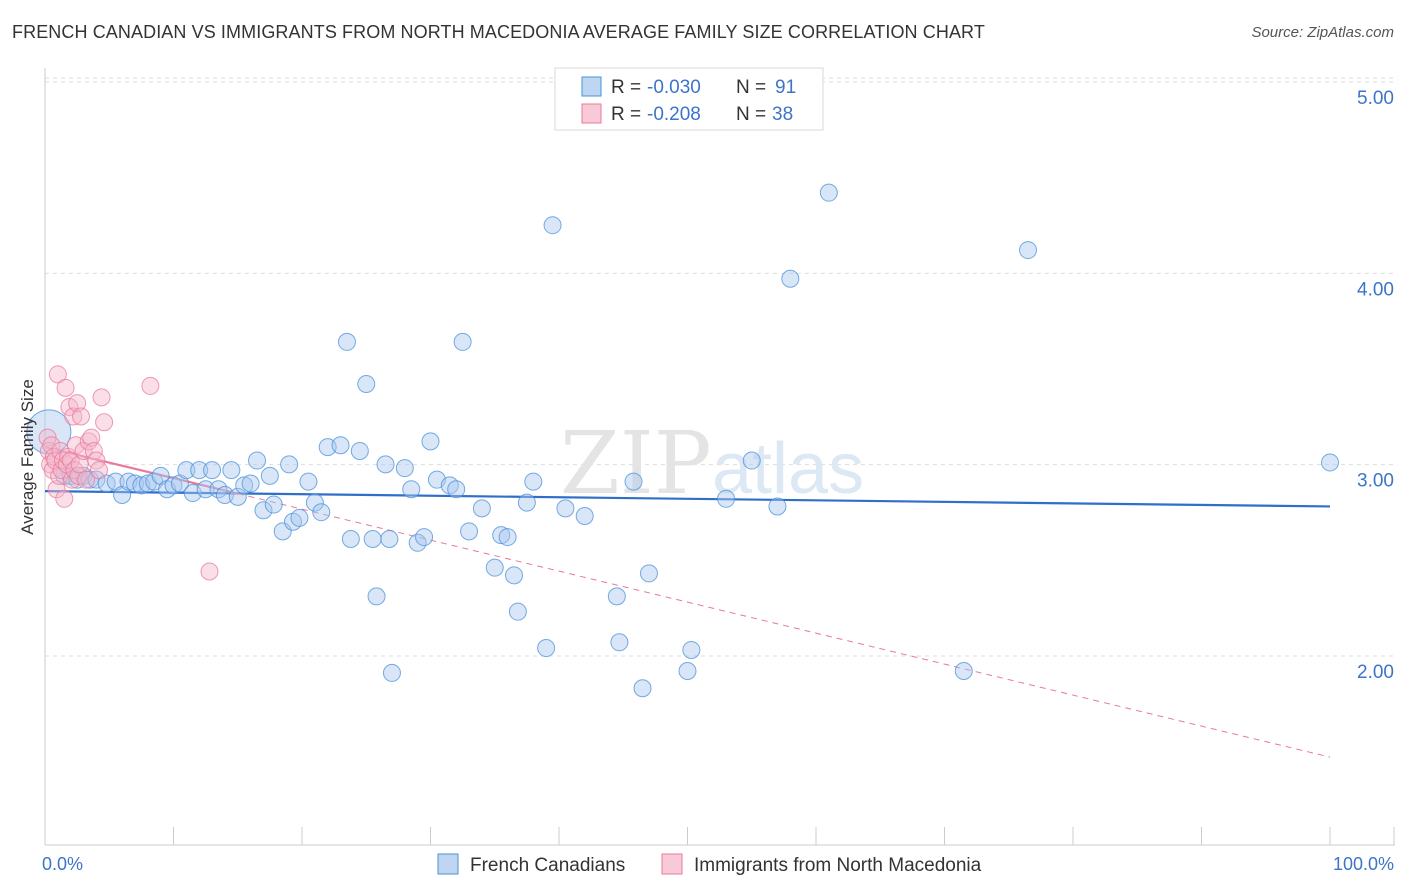 The image size is (1406, 892). Describe the element at coordinates (751, 114) in the screenshot. I see `legend-n-label-pink: N =` at that location.